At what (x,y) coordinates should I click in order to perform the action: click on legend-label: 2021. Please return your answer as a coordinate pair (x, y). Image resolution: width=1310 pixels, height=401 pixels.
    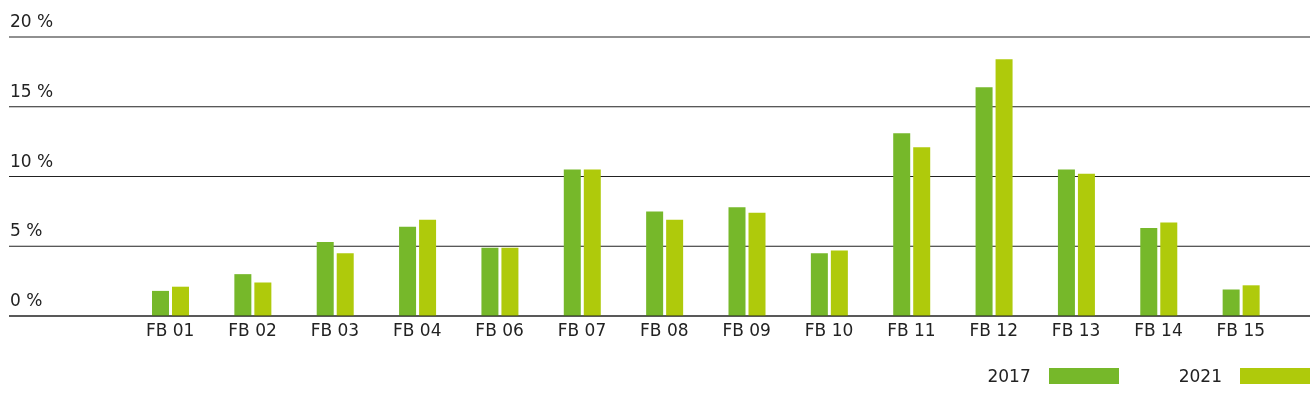
    Looking at the image, I should click on (1200, 376).